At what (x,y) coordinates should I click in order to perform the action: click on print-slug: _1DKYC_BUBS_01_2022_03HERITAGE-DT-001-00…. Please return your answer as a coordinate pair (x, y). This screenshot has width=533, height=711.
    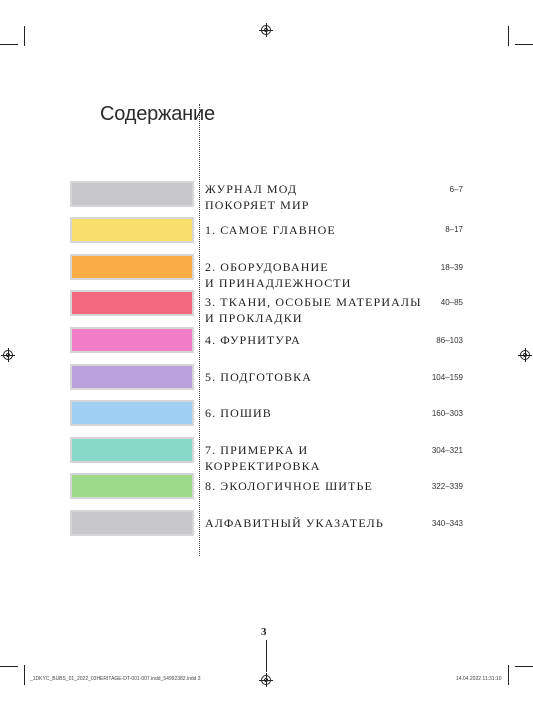
    Looking at the image, I should click on (115, 679).